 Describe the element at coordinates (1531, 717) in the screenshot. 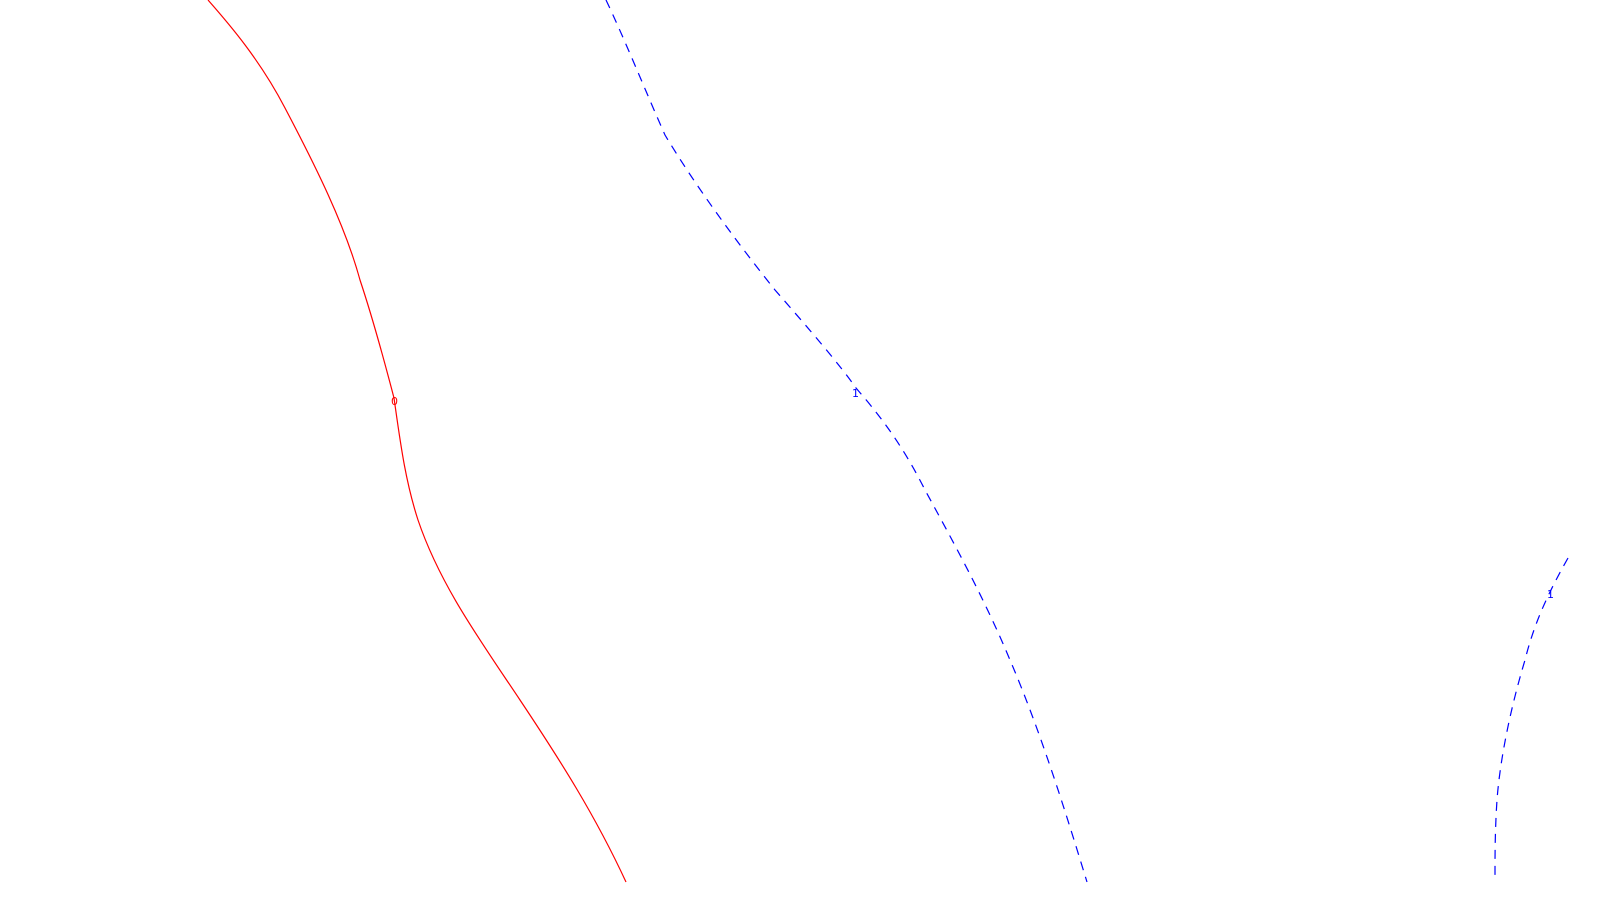

I see `contour-line-1-right` at that location.